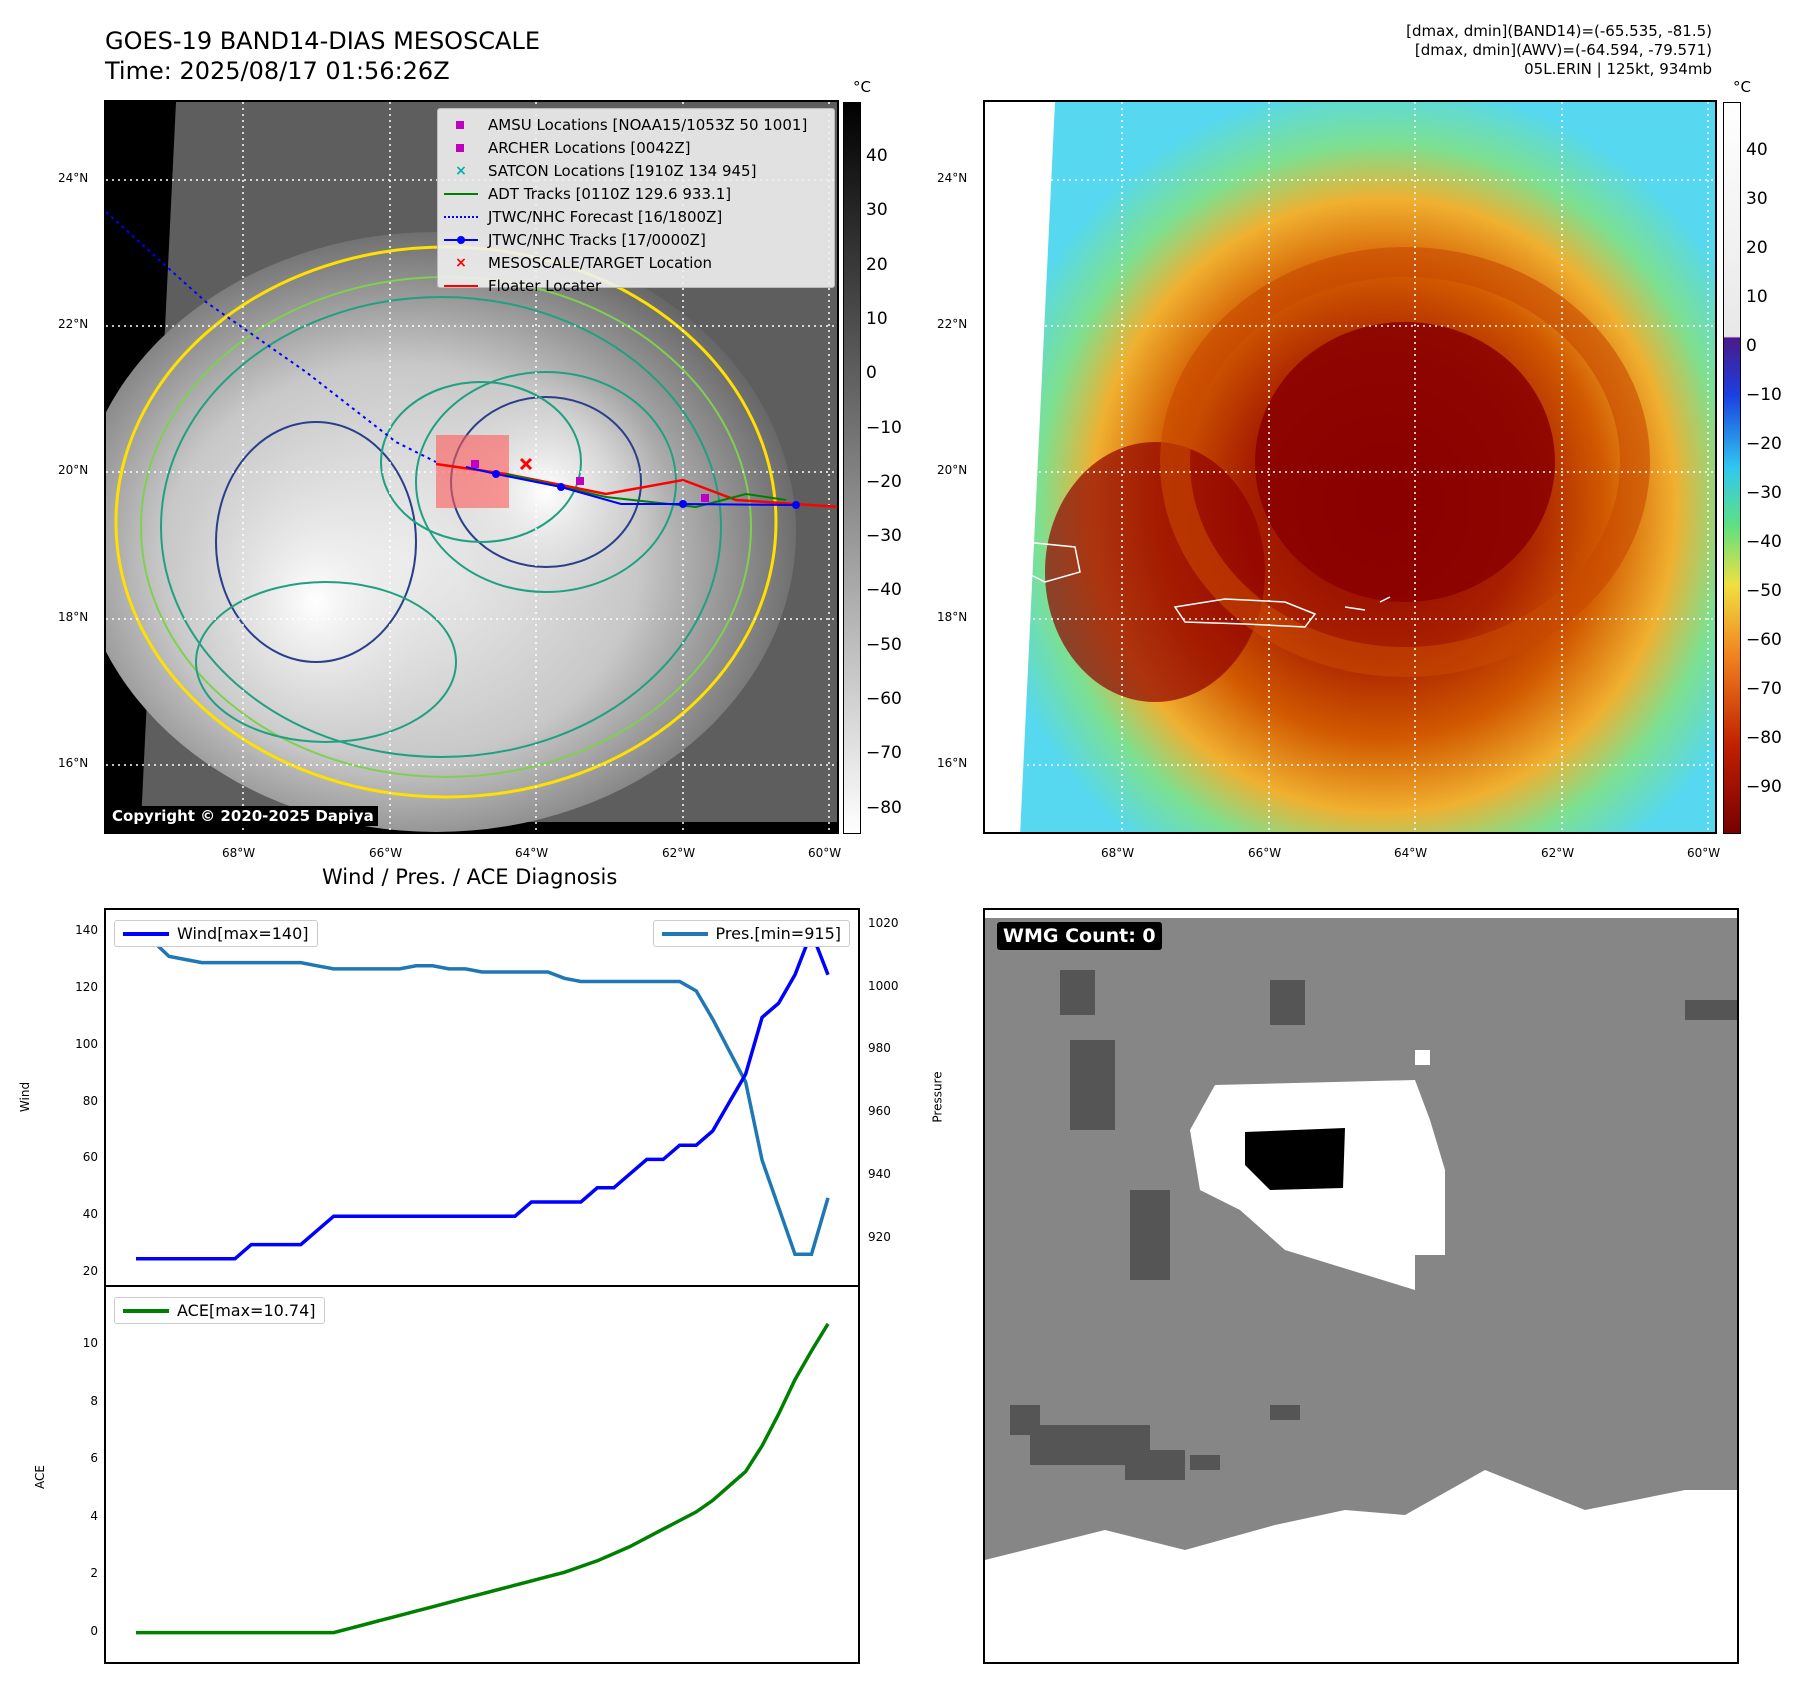  What do you see at coordinates (877, 210) in the screenshot?
I see `gray-cb-tick: 30` at bounding box center [877, 210].